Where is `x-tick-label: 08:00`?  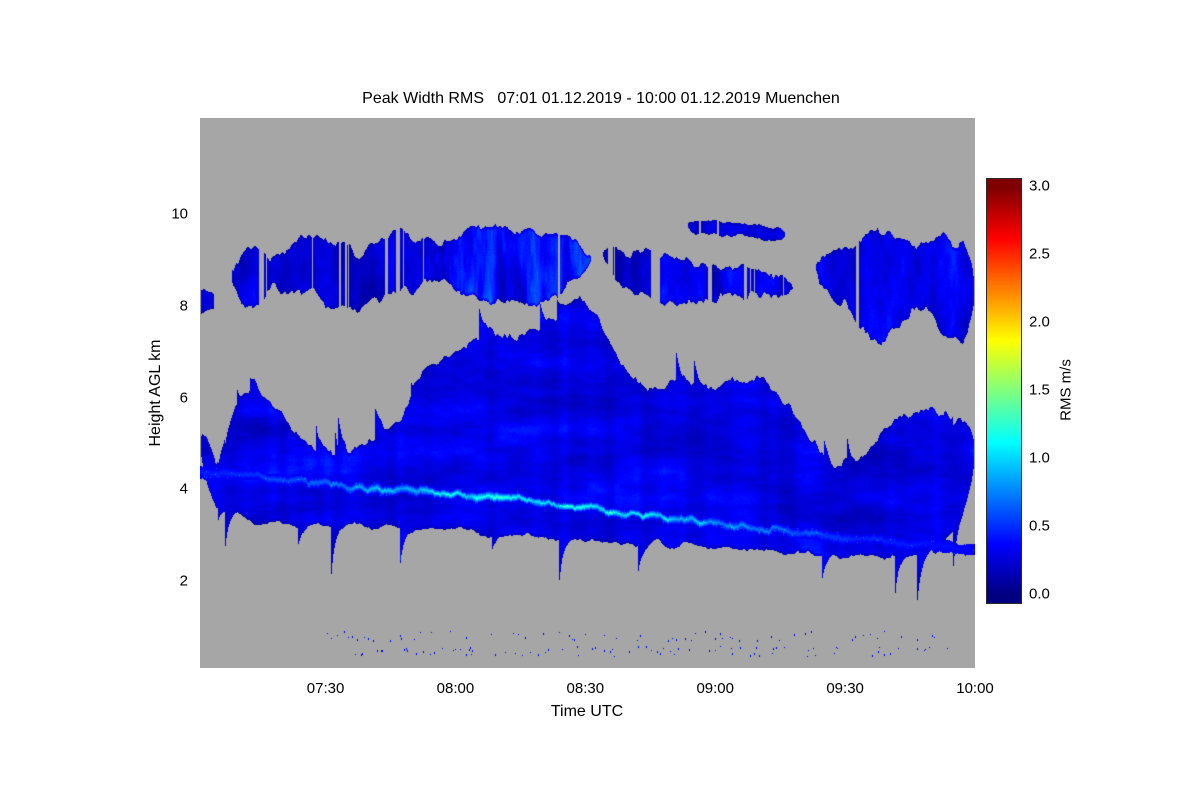
x-tick-label: 08:00 is located at coordinates (455, 688).